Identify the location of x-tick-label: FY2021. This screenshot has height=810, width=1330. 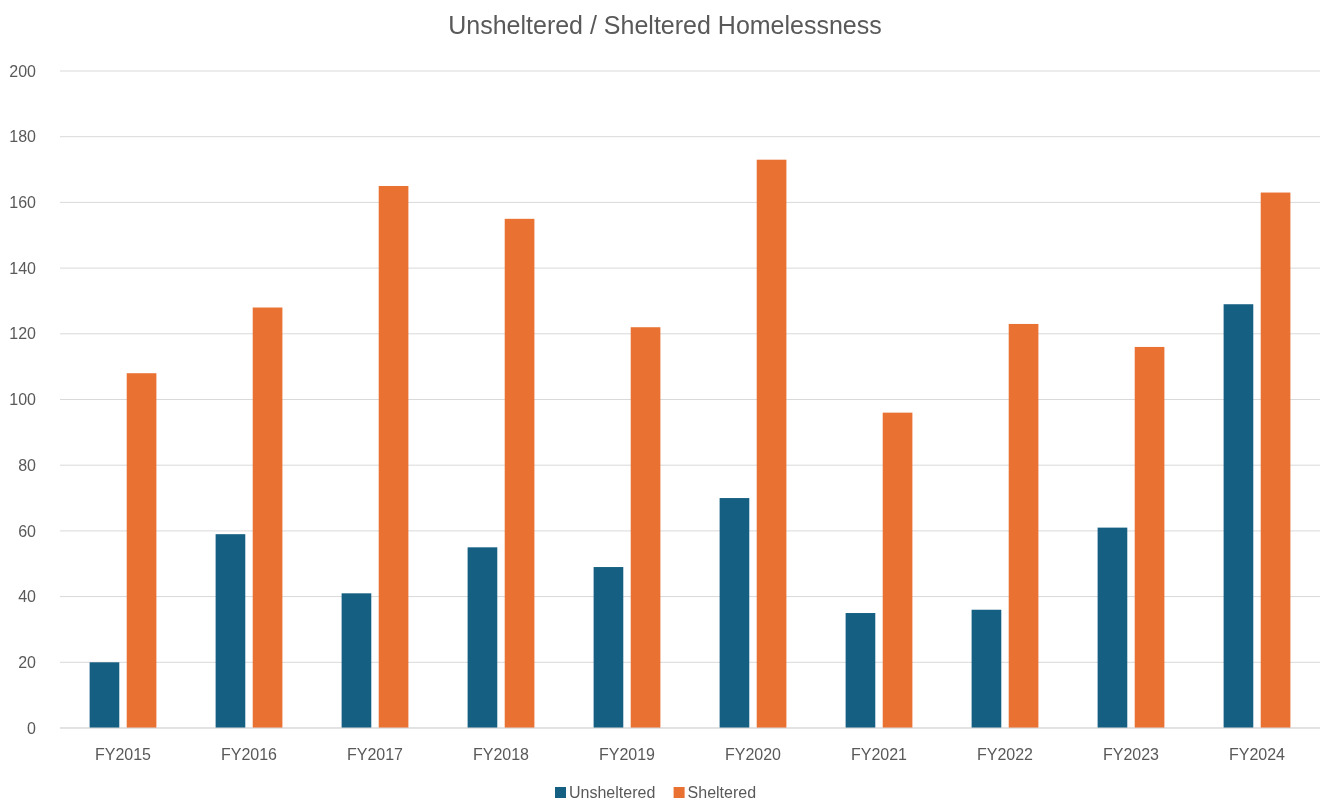
(879, 754).